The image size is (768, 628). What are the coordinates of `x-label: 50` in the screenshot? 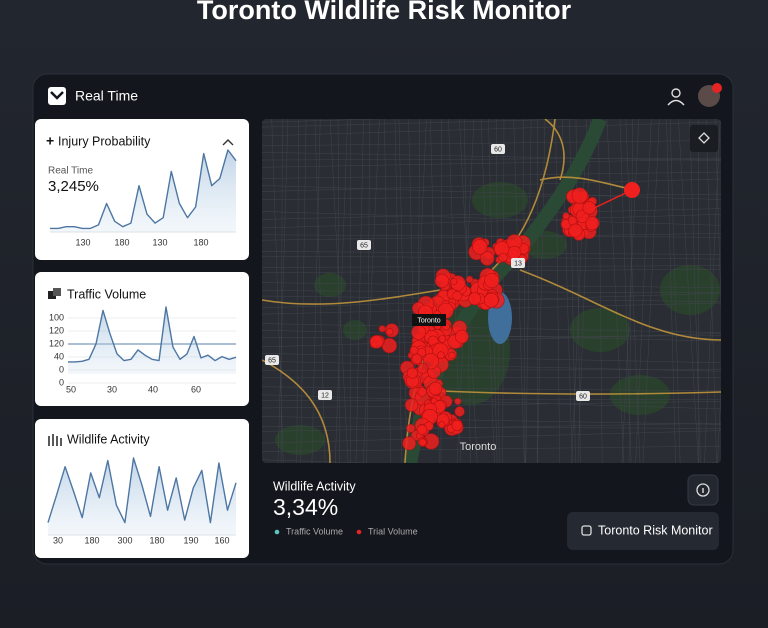 It's located at (71, 389).